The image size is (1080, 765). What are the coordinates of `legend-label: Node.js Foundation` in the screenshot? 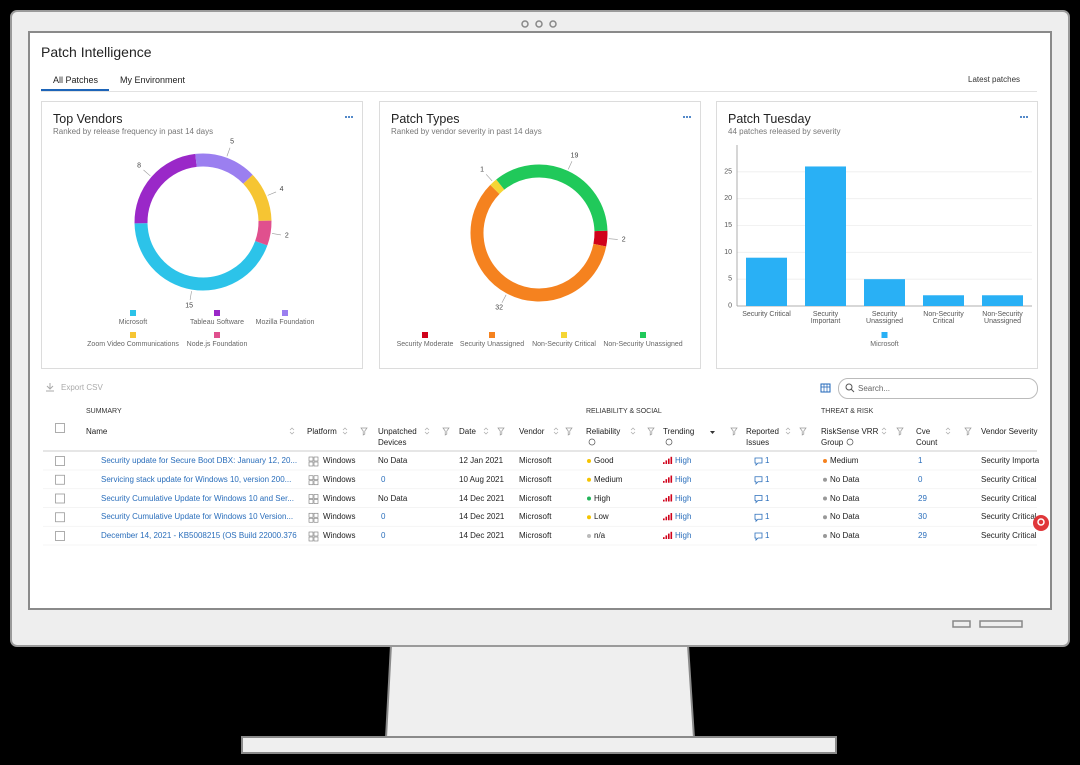 It's located at (217, 344).